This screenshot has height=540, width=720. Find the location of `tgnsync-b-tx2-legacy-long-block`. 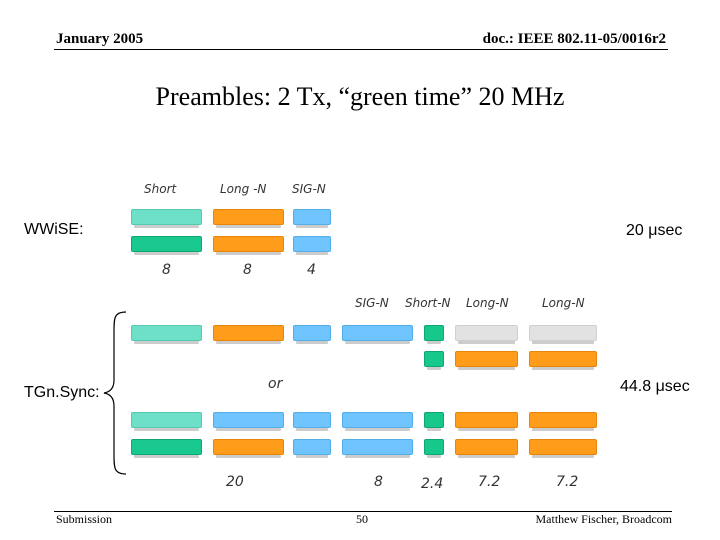

tgnsync-b-tx2-legacy-long-block is located at coordinates (248, 448).